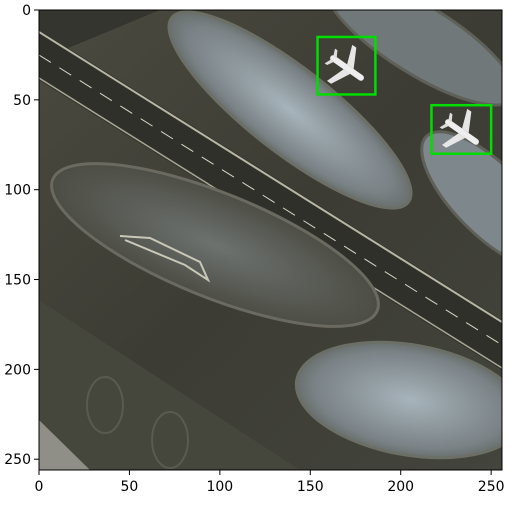 The height and width of the screenshot is (506, 528). What do you see at coordinates (491, 487) in the screenshot?
I see `x-tick-label: 250` at bounding box center [491, 487].